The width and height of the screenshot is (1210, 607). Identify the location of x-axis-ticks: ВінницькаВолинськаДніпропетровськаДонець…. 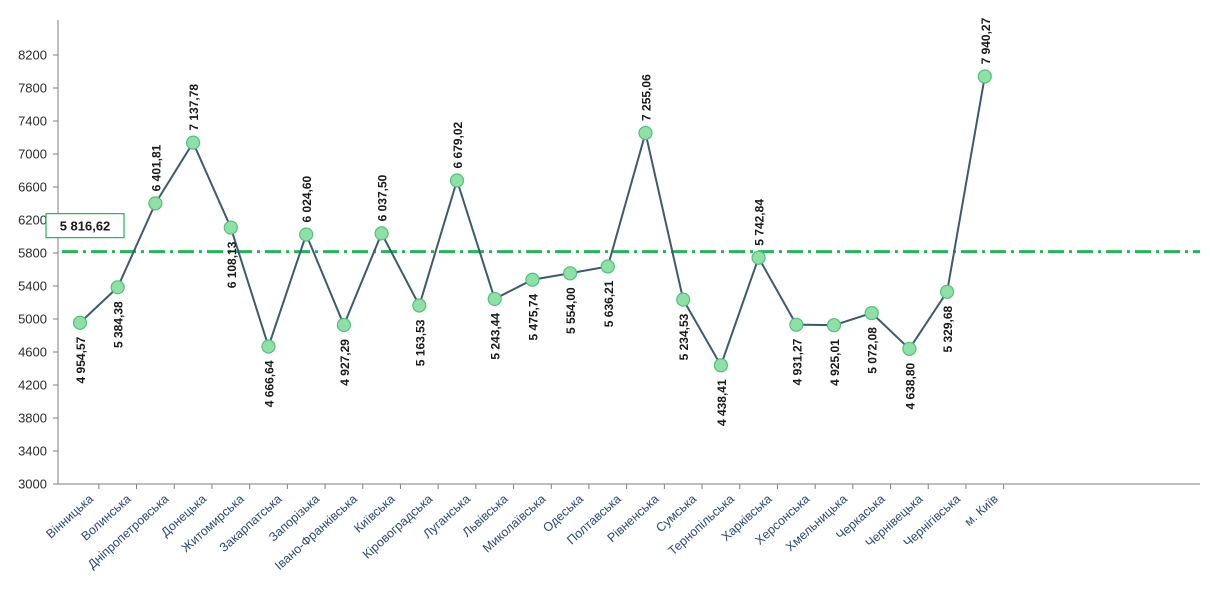
(524, 528).